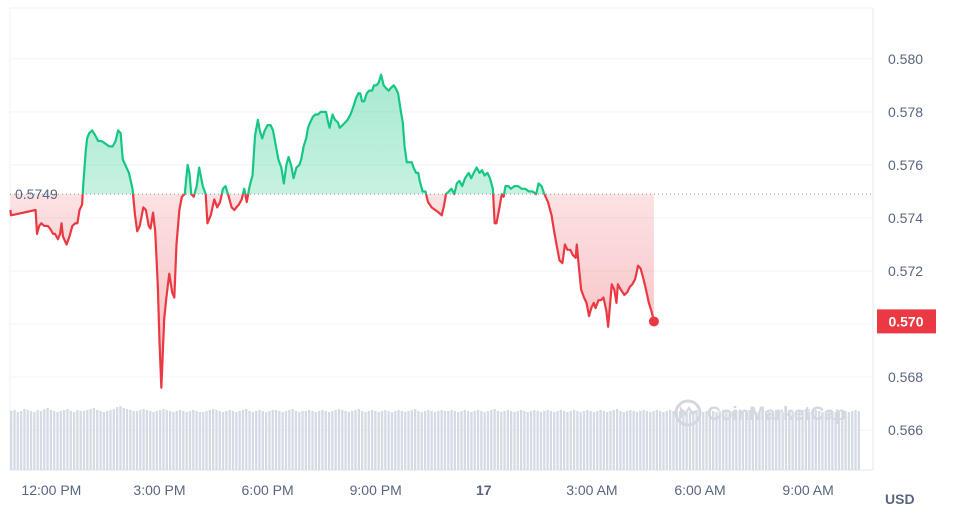 Image resolution: width=955 pixels, height=513 pixels. I want to click on y-tick-label: 0.578, so click(905, 112).